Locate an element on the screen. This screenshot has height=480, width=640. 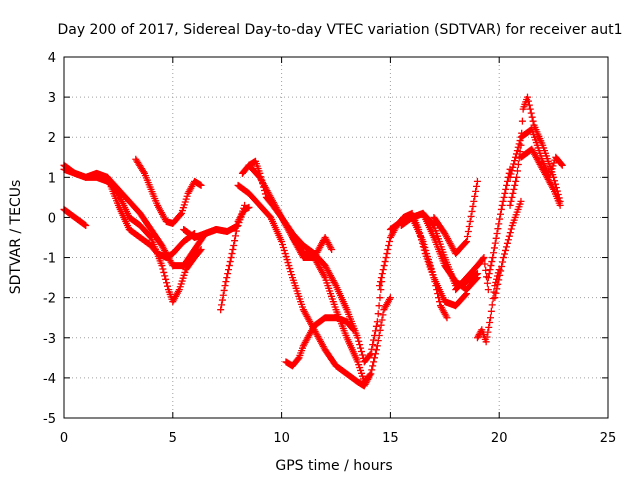
y-tick-label: -3 is located at coordinates (49, 339).